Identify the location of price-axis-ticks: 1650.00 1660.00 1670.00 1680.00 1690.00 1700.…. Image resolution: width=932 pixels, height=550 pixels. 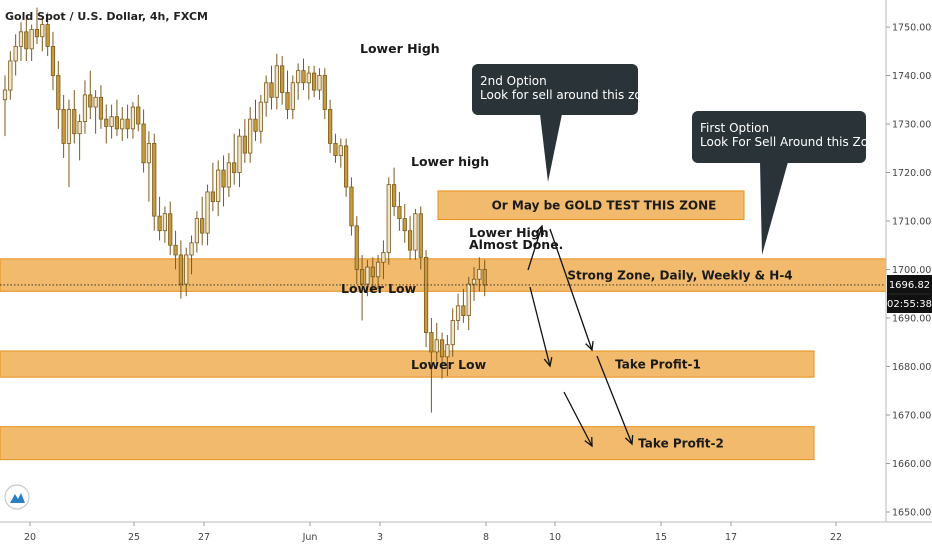
(908, 271).